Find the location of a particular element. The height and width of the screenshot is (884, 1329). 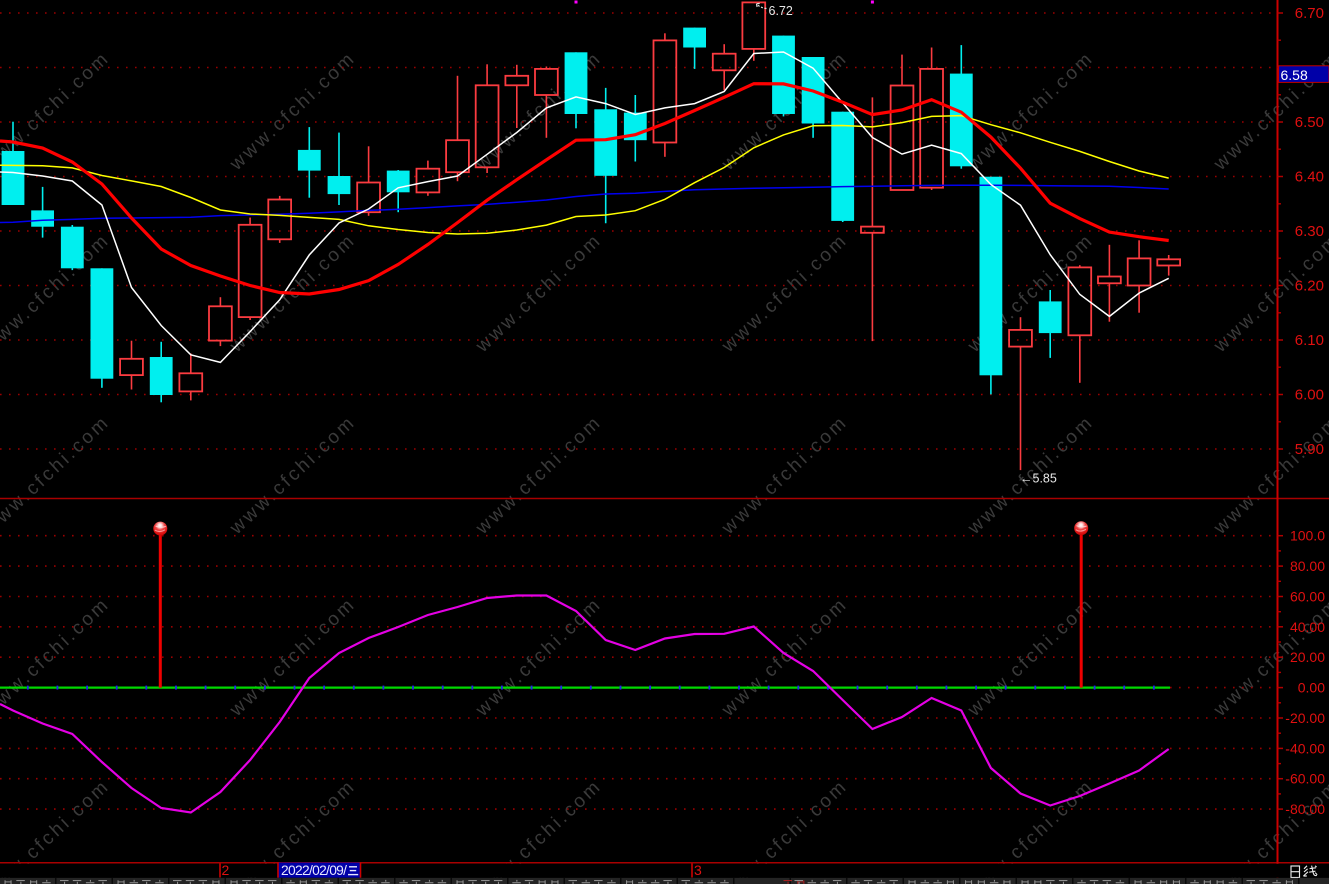

svg-text: -40.00 is located at coordinates (1305, 748).